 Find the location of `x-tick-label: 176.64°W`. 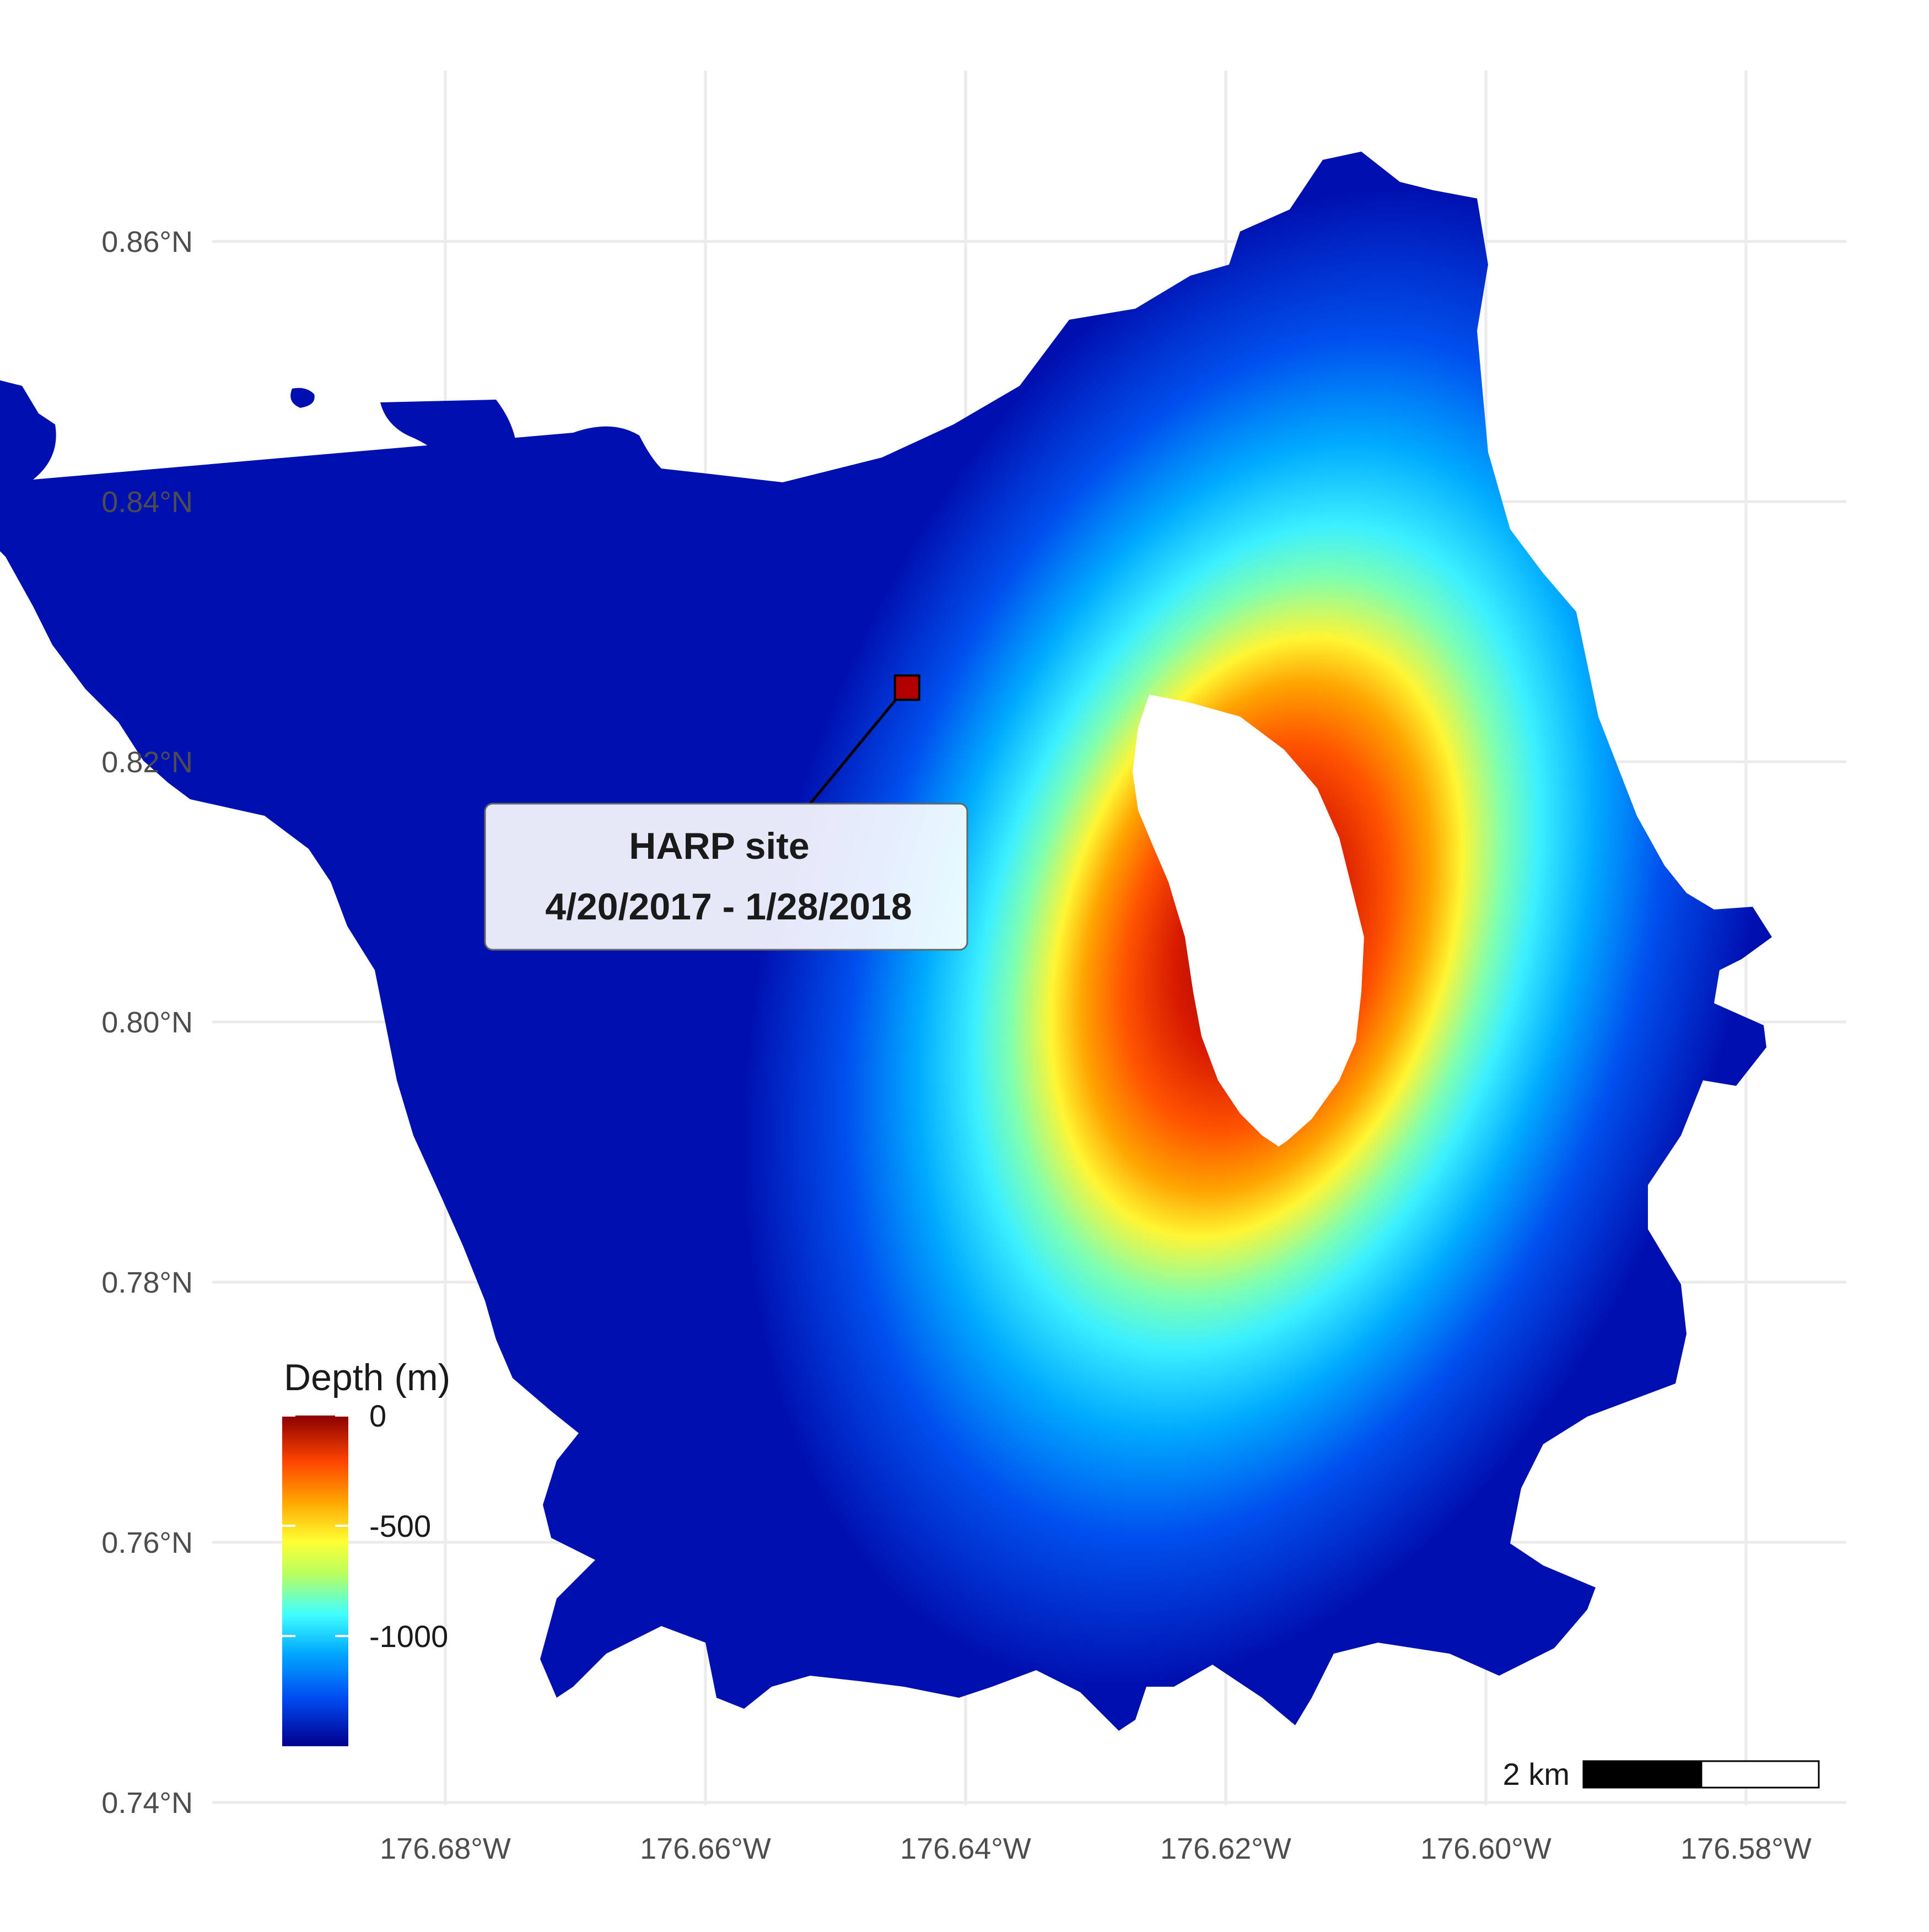

x-tick-label: 176.64°W is located at coordinates (966, 1848).